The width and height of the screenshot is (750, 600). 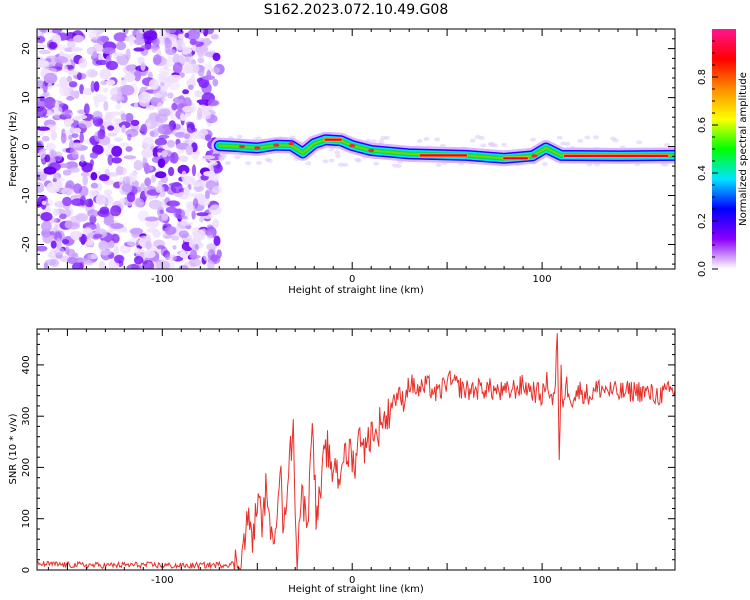 What do you see at coordinates (26, 467) in the screenshot?
I see `y-tick-label: 200` at bounding box center [26, 467].